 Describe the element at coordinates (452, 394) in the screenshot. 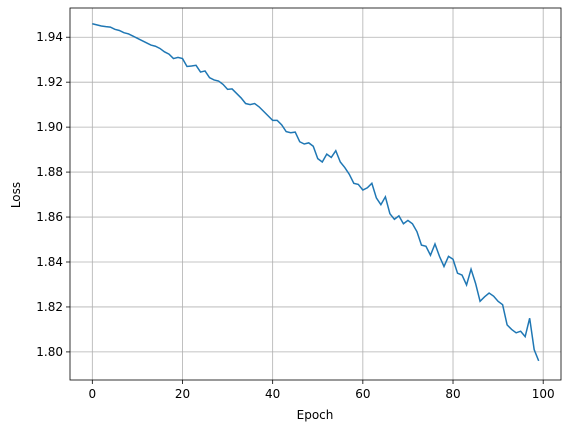

I see `x-tick-label: 80` at that location.